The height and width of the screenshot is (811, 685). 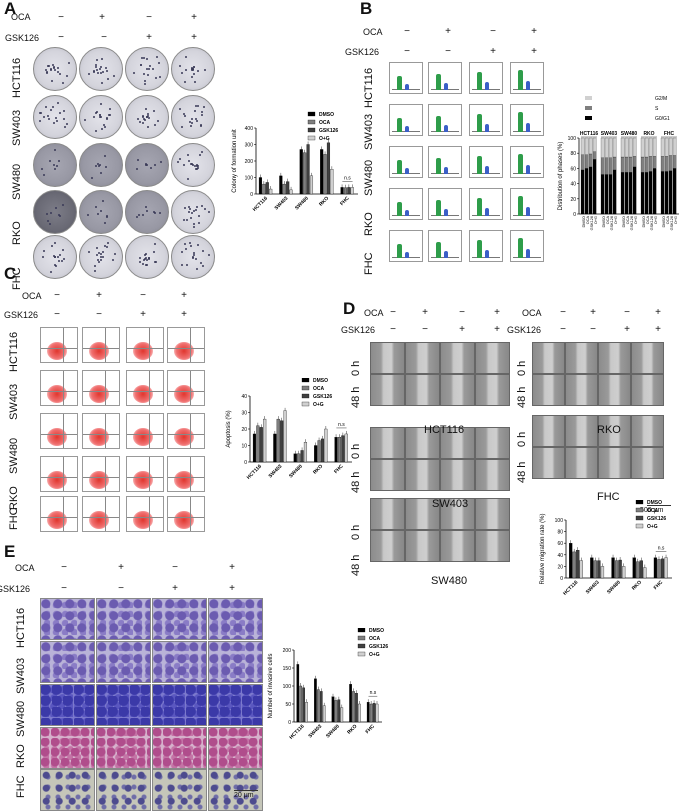 What do you see at coordinates (609, 134) in the screenshot?
I see `group-label: SW403` at bounding box center [609, 134].